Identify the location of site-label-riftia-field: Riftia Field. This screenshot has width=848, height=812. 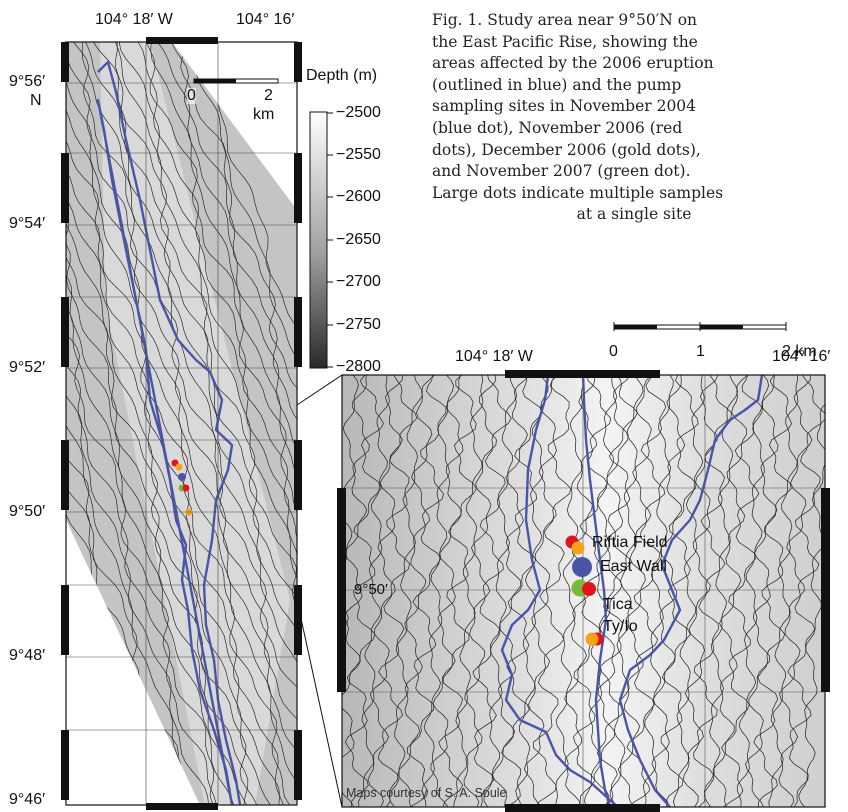
(630, 542).